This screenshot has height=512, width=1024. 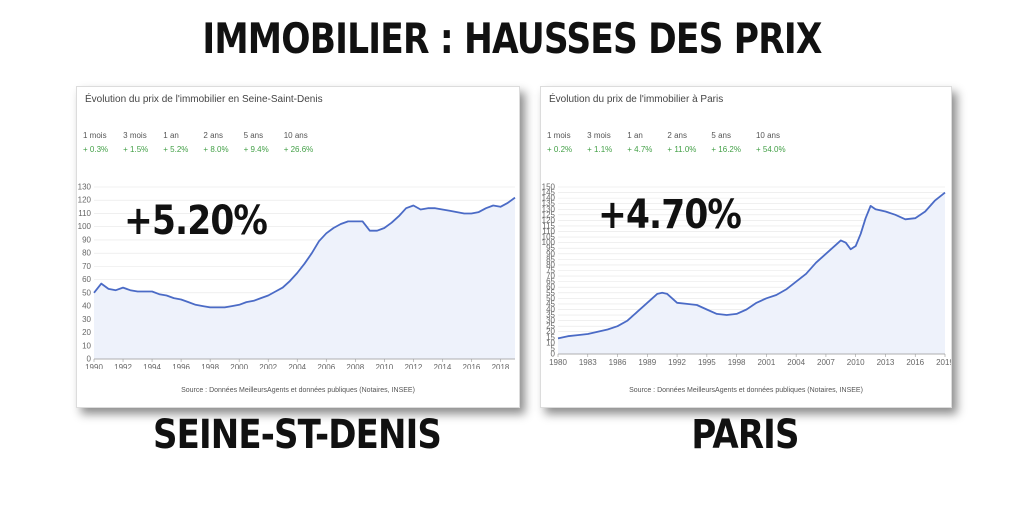 What do you see at coordinates (96, 149) in the screenshot?
I see `stat-value: + 0.3%` at bounding box center [96, 149].